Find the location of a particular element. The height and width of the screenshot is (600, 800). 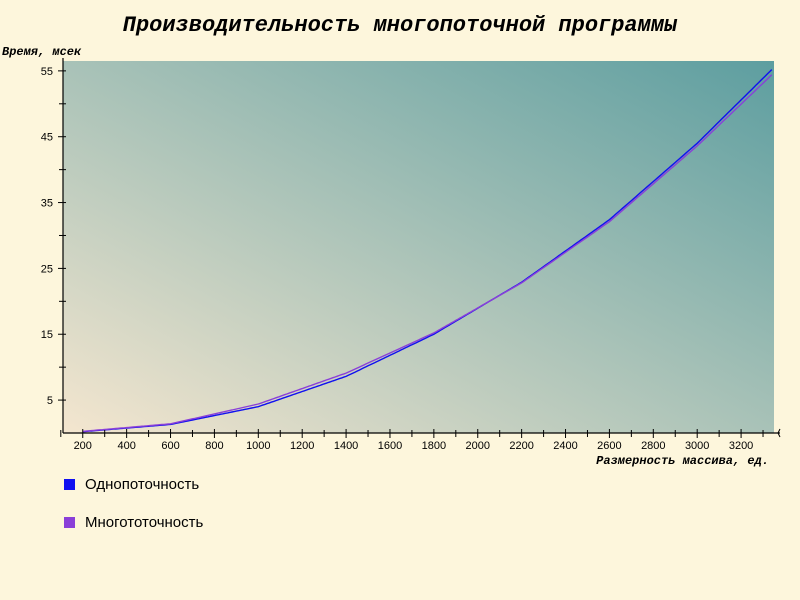

legend-item-multi-thread: Многототочность is located at coordinates (133, 522).